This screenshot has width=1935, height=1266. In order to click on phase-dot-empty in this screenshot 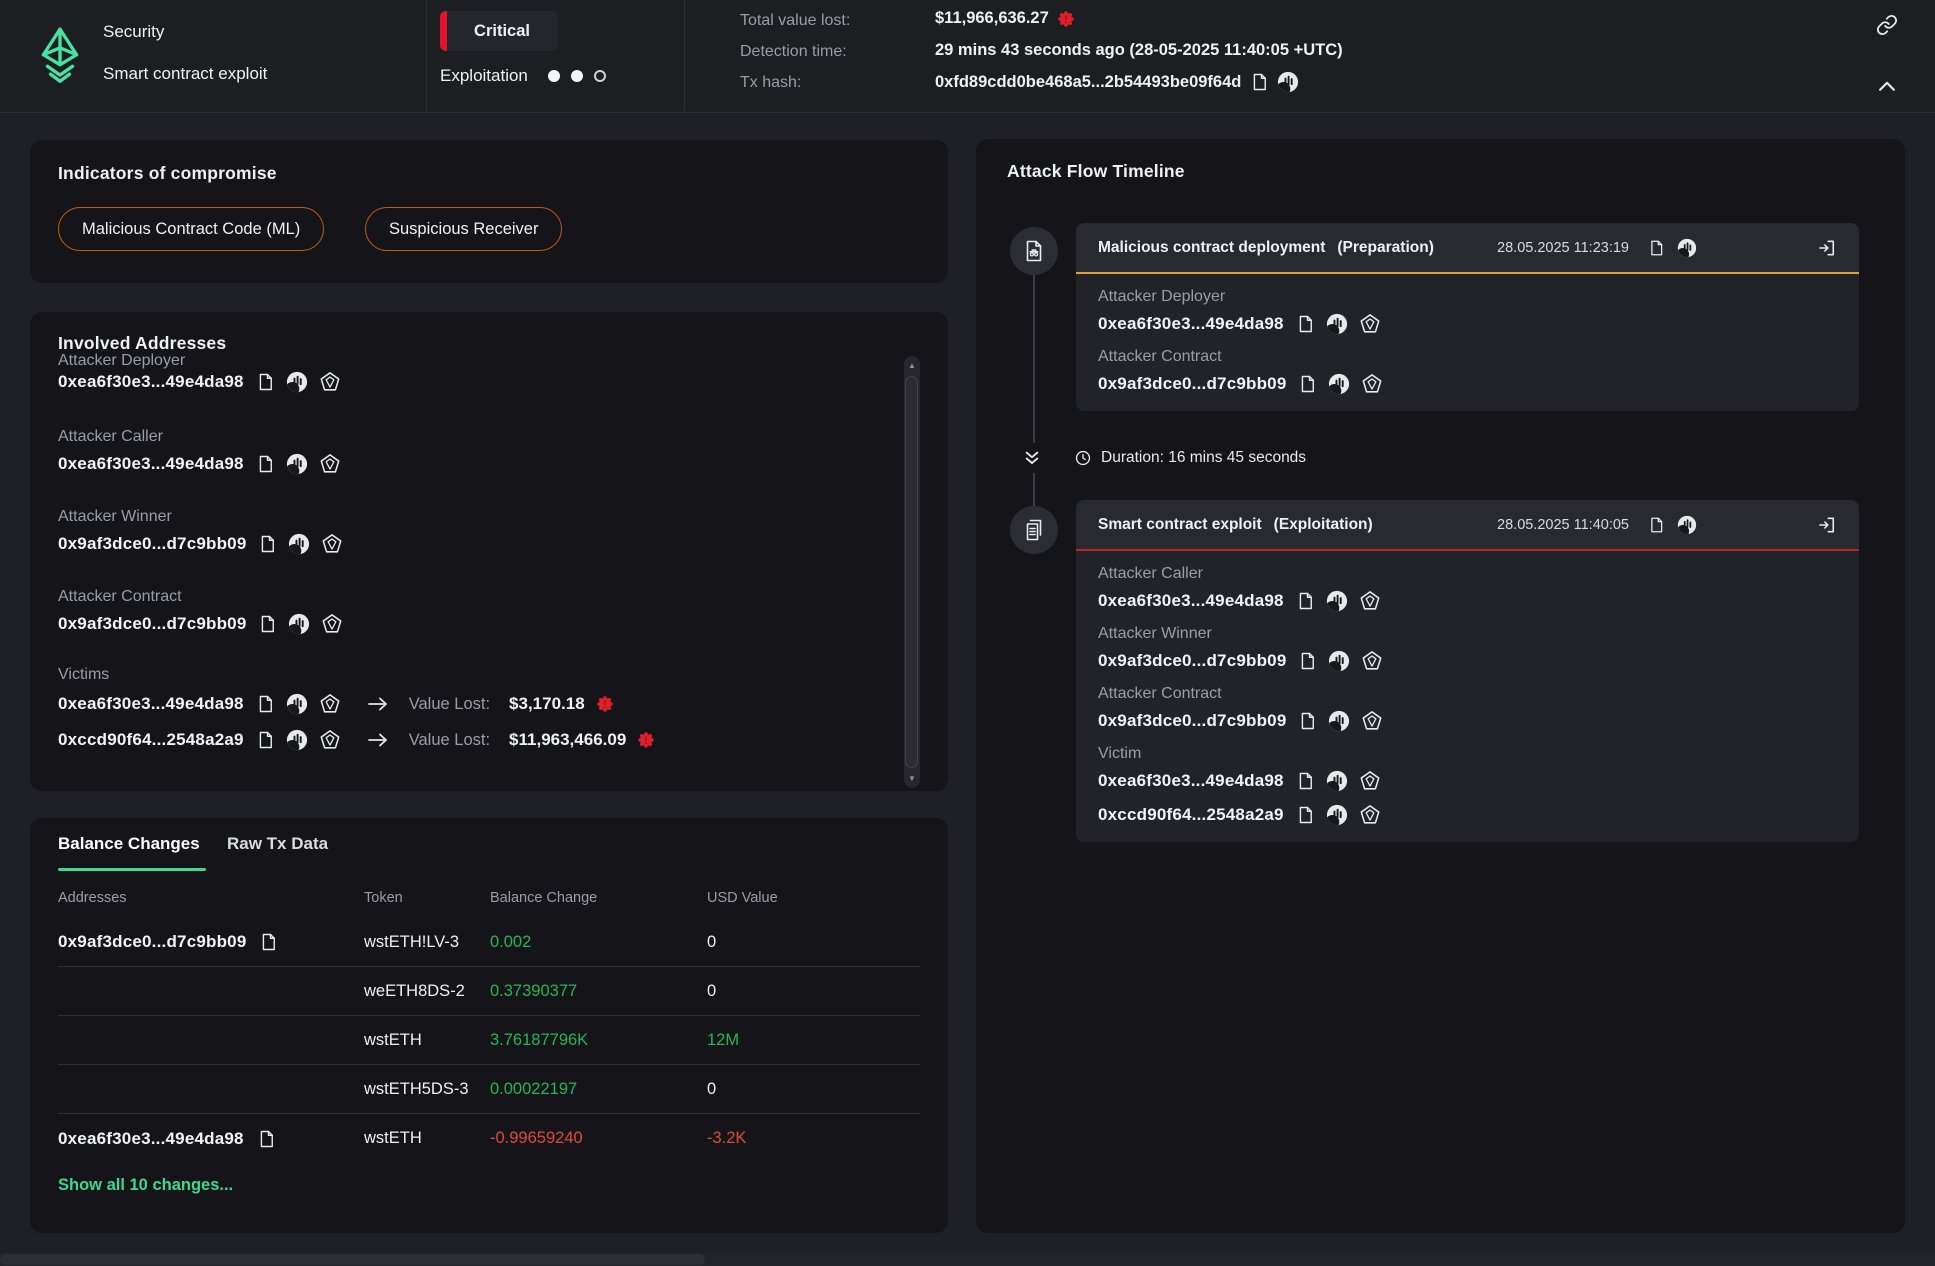, I will do `click(599, 76)`.